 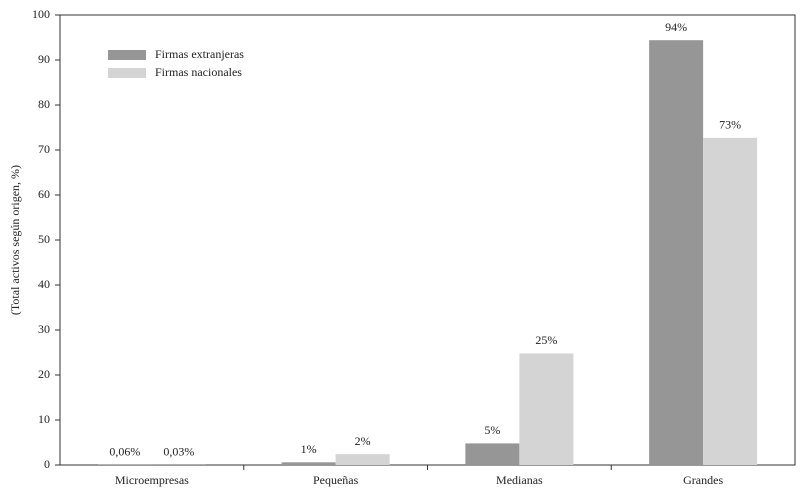 I want to click on value-label: 2%, so click(x=363, y=441).